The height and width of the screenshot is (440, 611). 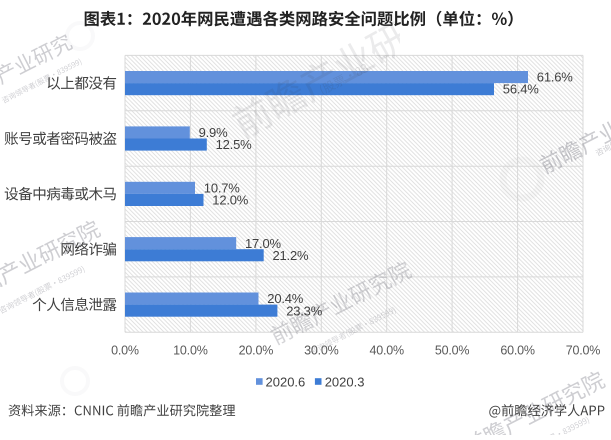 I want to click on svg-text: 61.6%, so click(x=555, y=77).